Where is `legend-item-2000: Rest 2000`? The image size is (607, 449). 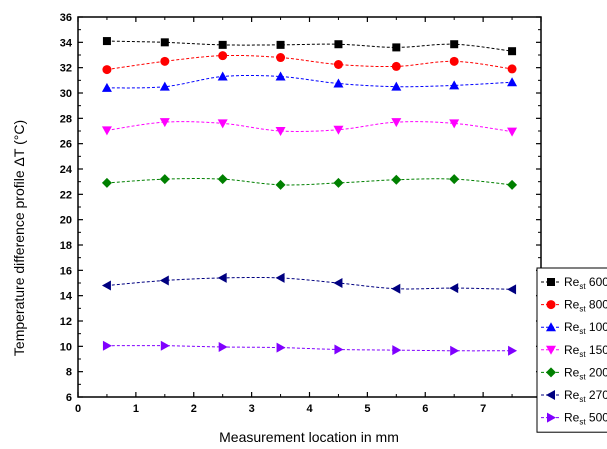 legend-item-2000: Rest 2000 is located at coordinates (574, 373).